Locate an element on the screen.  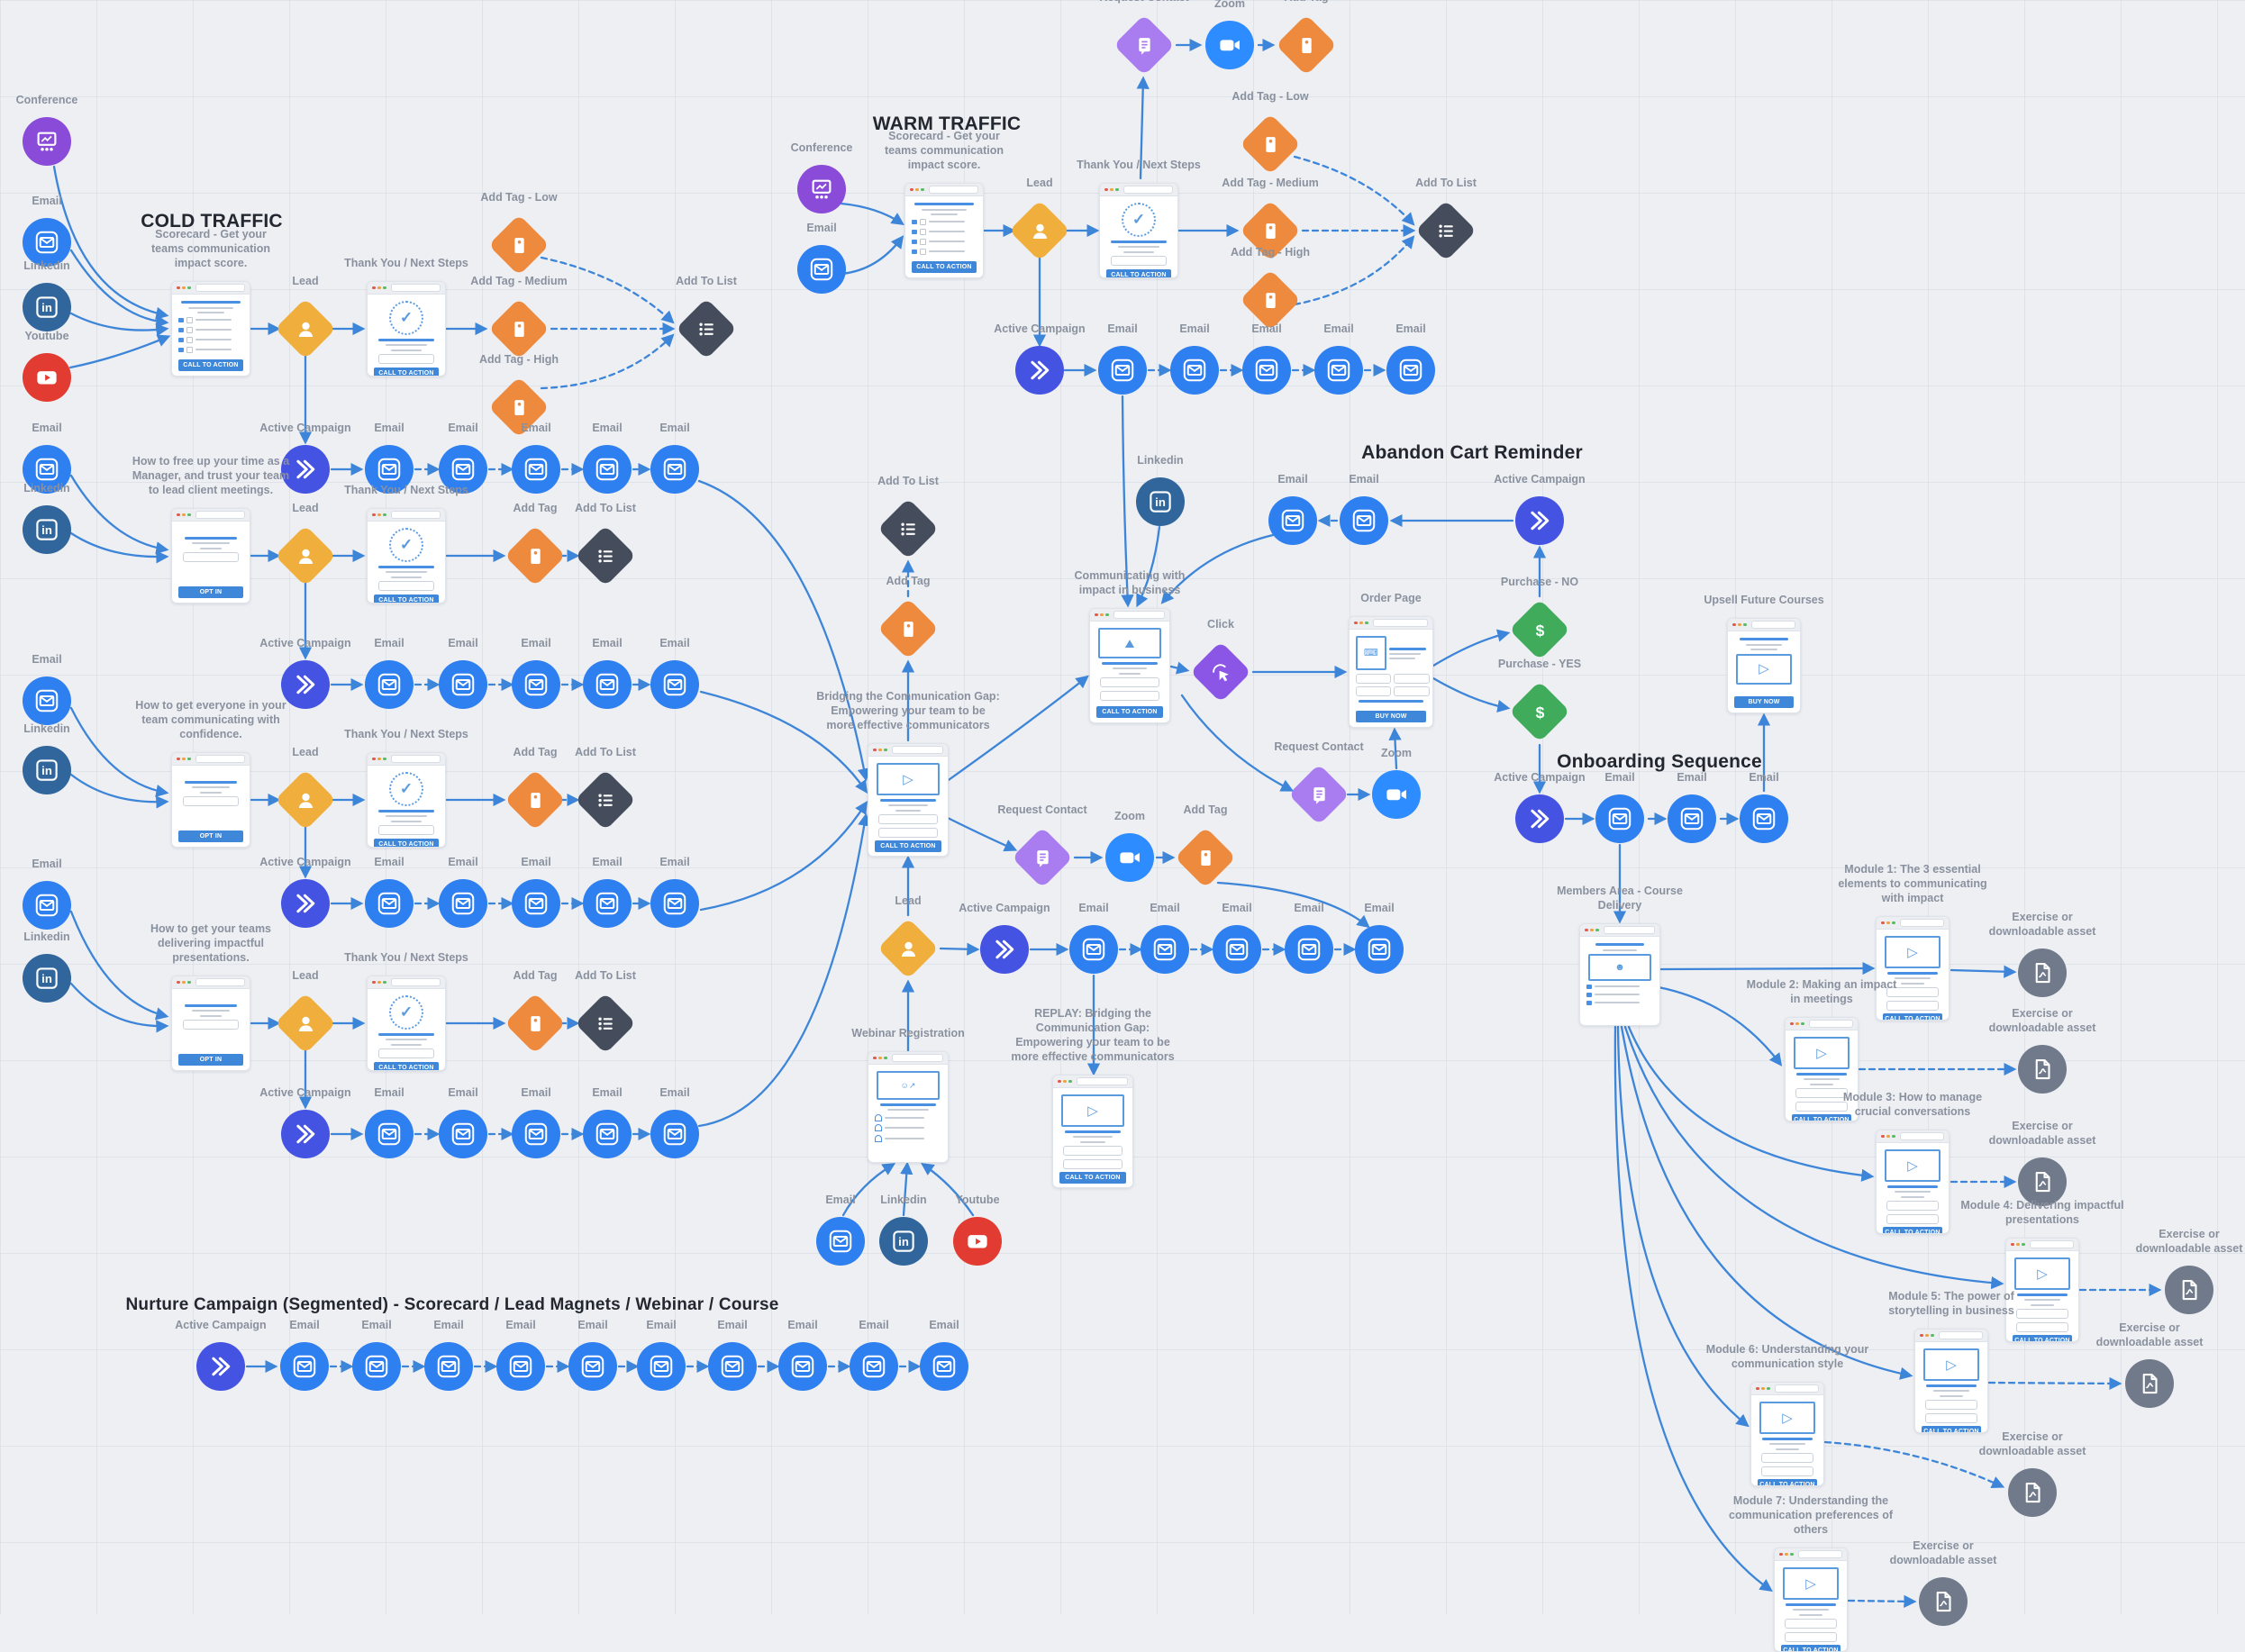
sales-page: ⛰ CALL TO ACTION is located at coordinates (1129, 665).